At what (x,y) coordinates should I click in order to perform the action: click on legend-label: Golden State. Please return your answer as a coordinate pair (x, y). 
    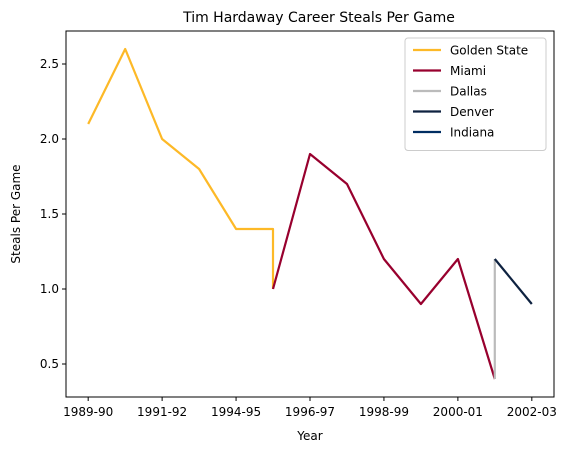
    Looking at the image, I should click on (489, 51).